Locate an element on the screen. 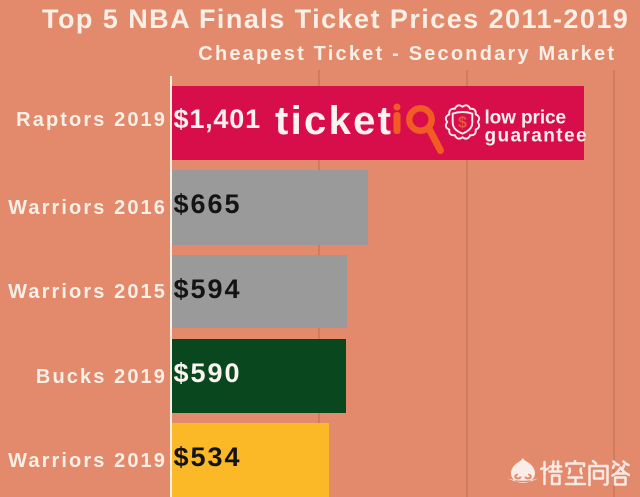 This screenshot has width=640, height=497. svg-text: ticket is located at coordinates (334, 121).